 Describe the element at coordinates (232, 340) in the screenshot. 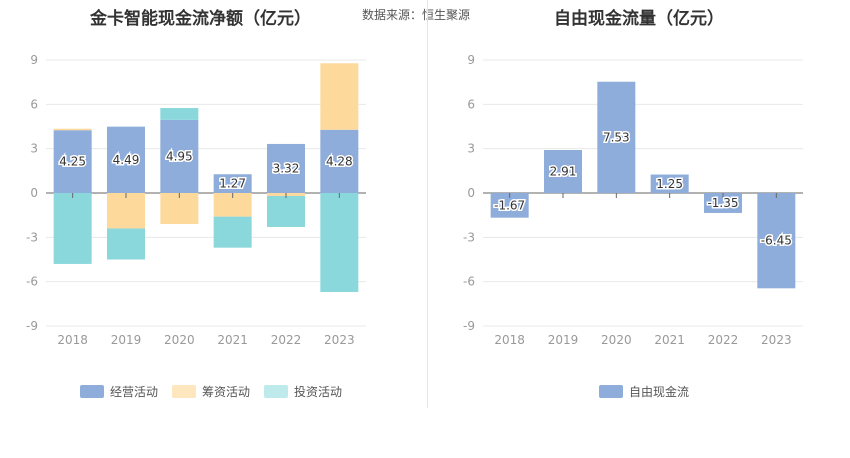

I see `left-x-tick-label: 2021` at that location.